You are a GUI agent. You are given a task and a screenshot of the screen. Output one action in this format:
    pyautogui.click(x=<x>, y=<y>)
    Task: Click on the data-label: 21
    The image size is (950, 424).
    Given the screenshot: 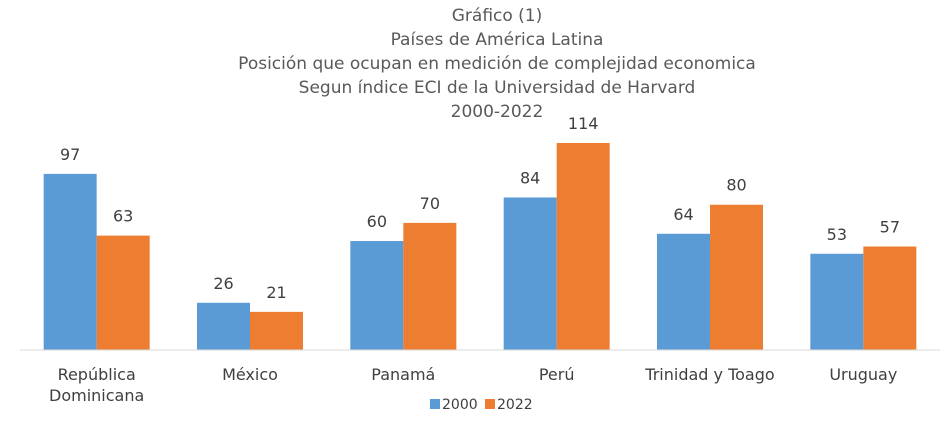 What is the action you would take?
    pyautogui.click(x=276, y=292)
    